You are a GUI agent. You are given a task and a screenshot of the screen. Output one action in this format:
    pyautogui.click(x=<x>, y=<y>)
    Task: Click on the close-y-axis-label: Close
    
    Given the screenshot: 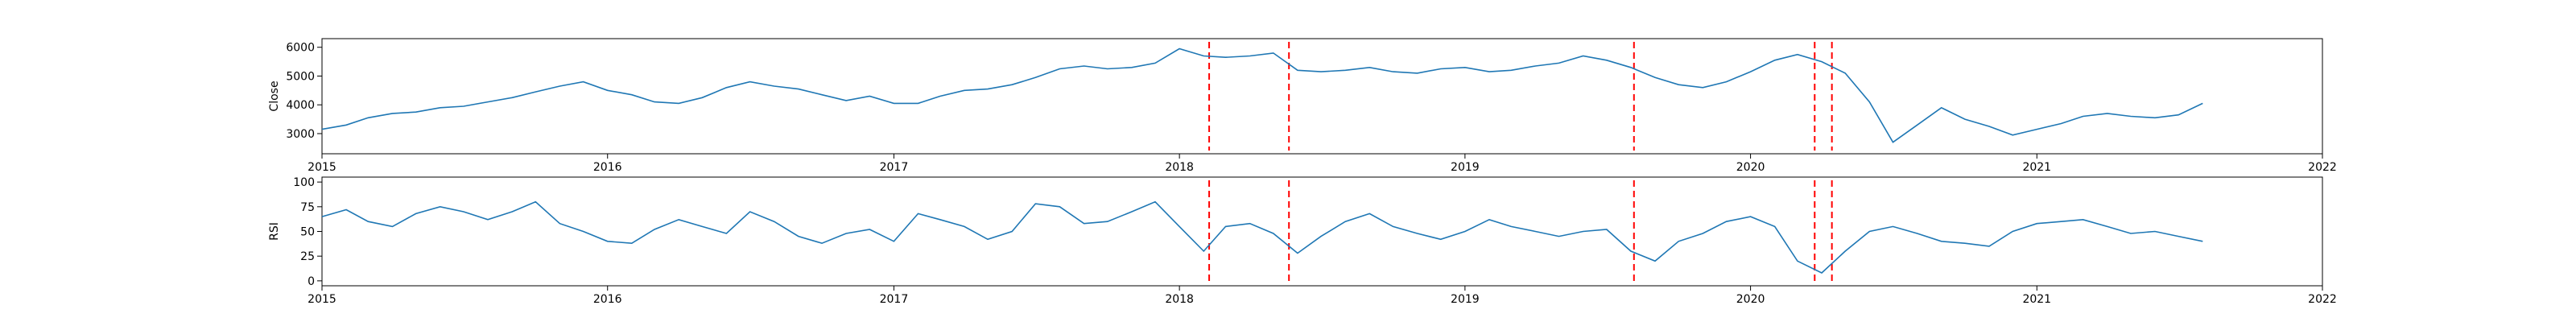 What is the action you would take?
    pyautogui.click(x=274, y=95)
    